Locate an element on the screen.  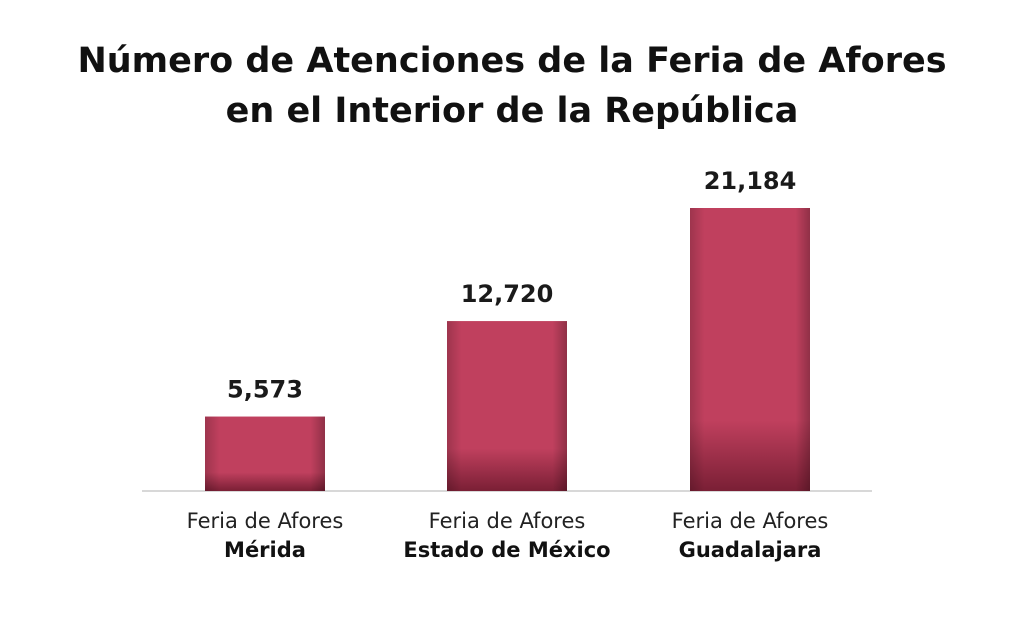
category-label-line-2: Guadalajara is located at coordinates (750, 550).